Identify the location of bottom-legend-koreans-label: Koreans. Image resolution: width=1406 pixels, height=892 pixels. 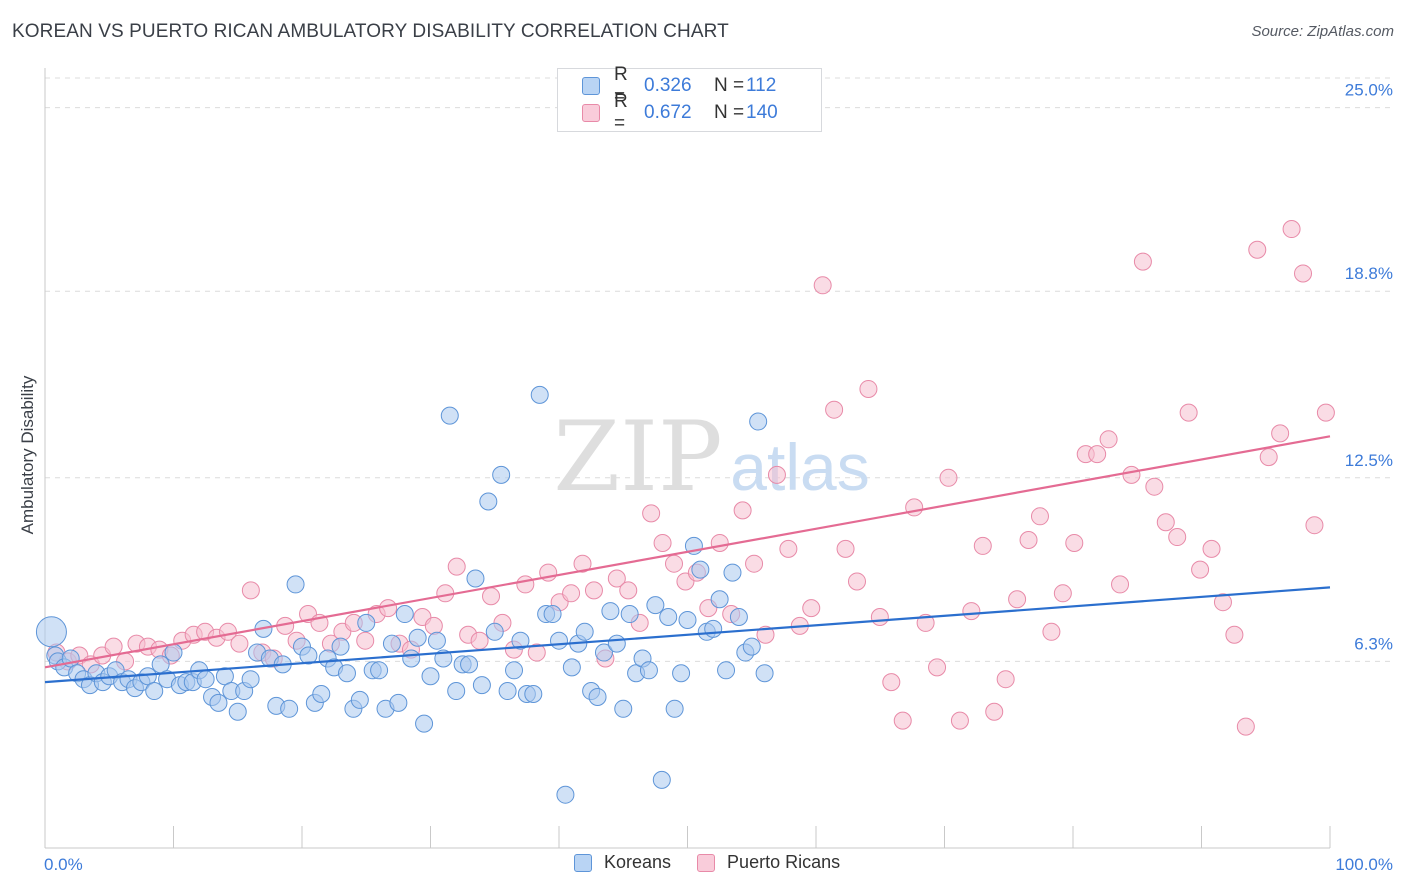
(638, 862).